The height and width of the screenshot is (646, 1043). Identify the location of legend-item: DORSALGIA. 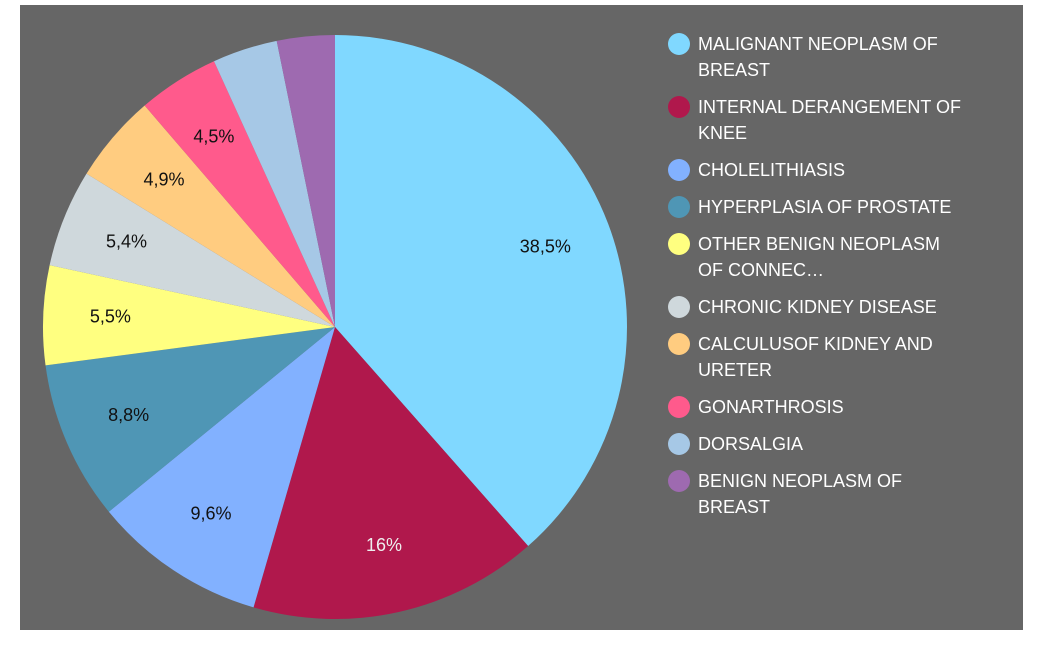
(818, 444).